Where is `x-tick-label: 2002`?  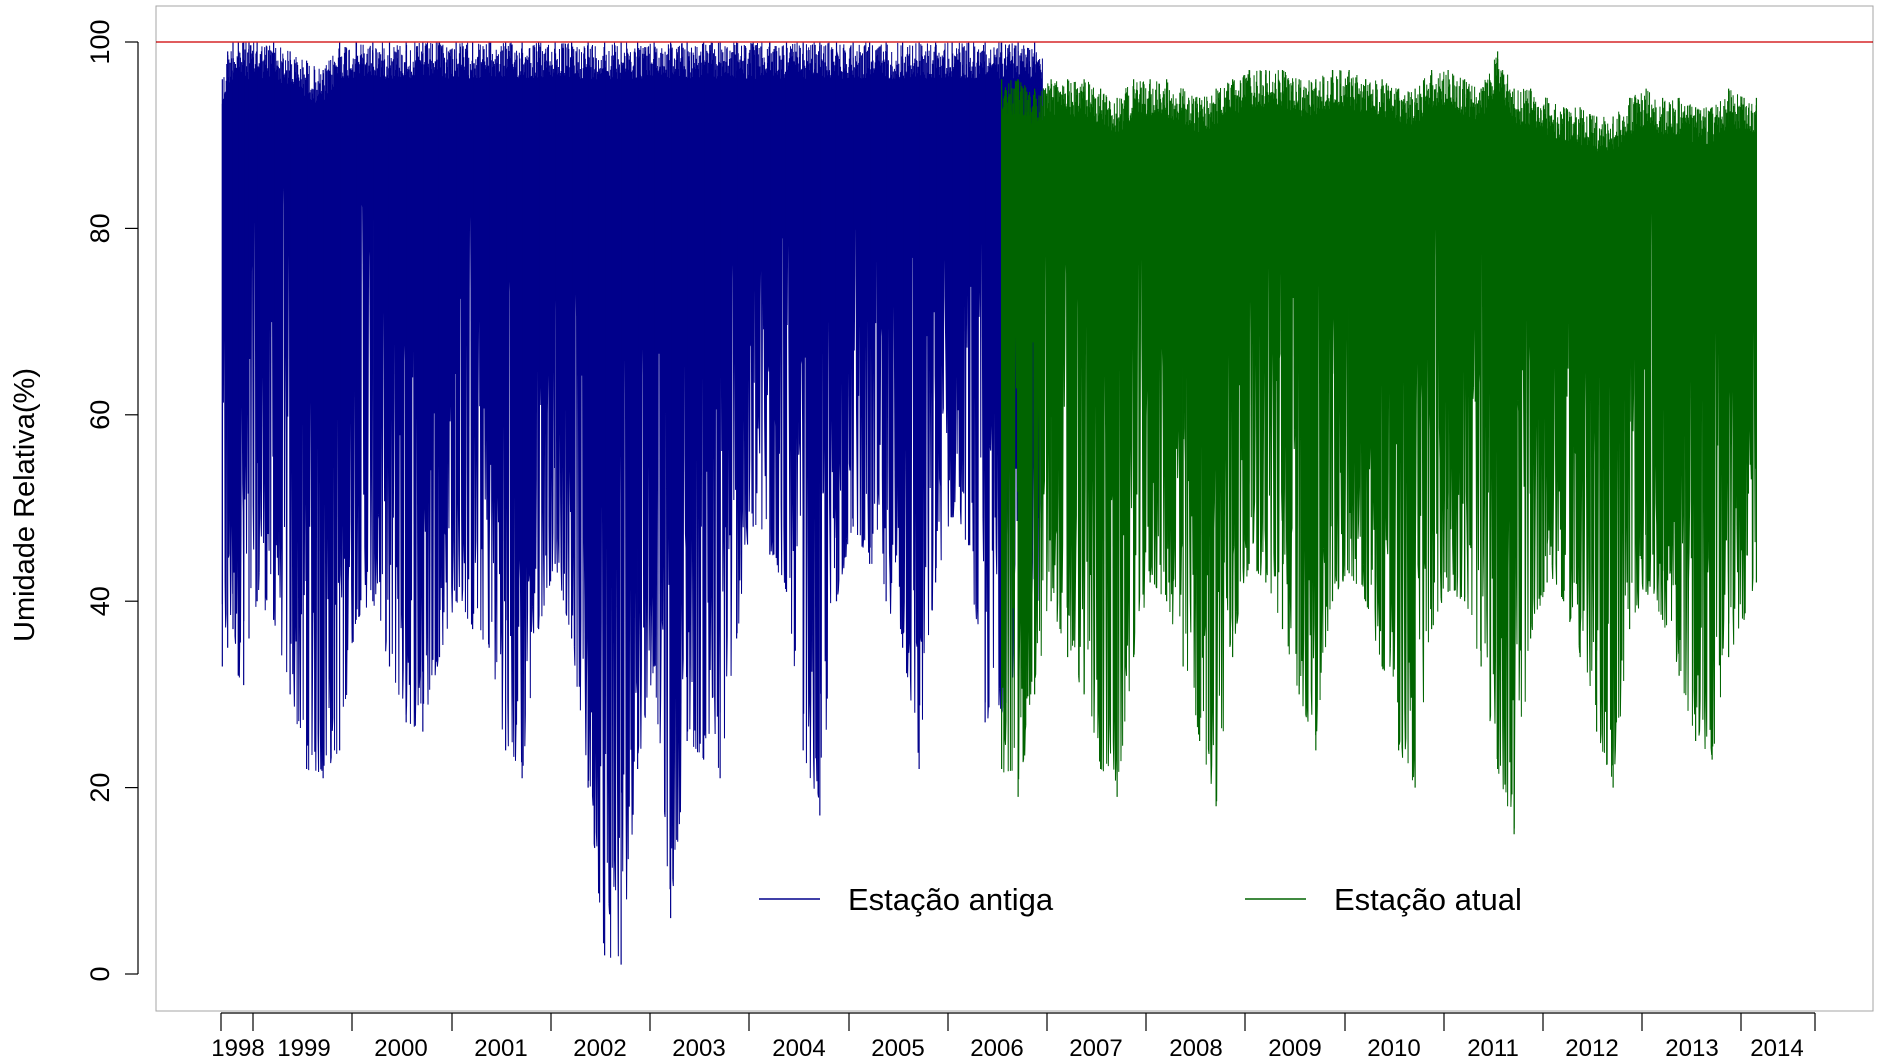
x-tick-label: 2002 is located at coordinates (599, 1048).